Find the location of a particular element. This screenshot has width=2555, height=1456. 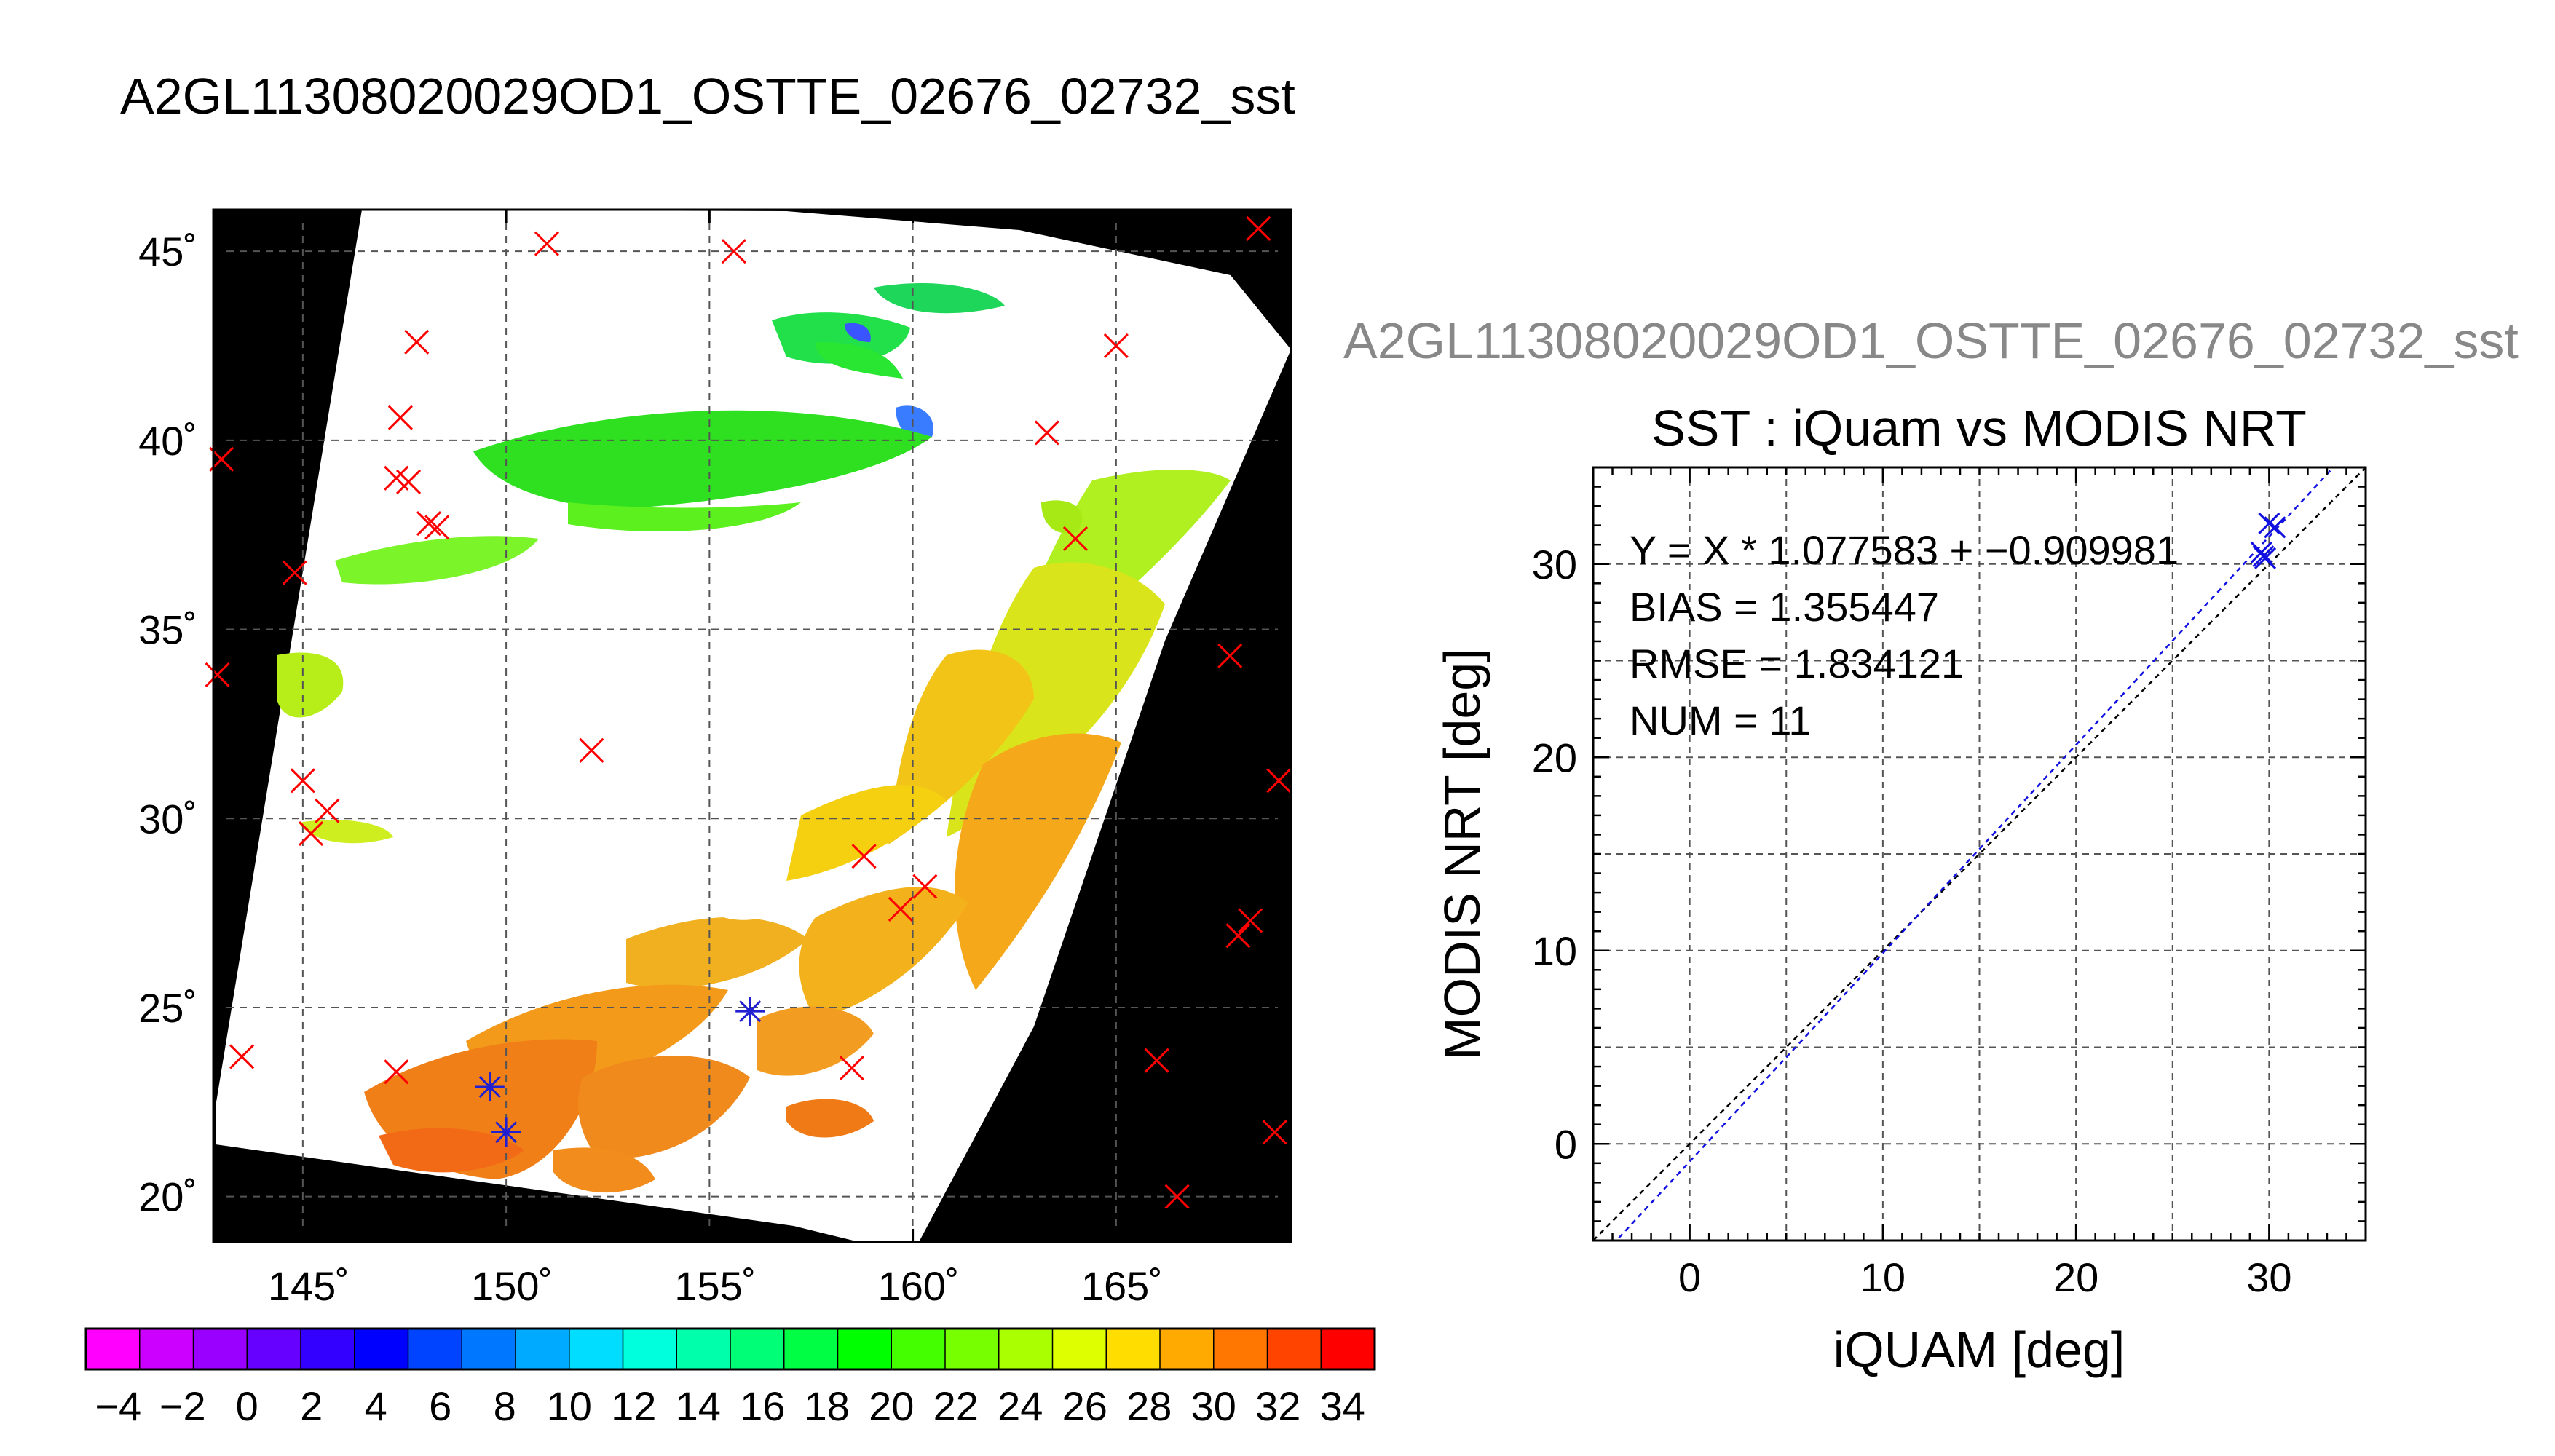

map-lat-label: 45˚ is located at coordinates (167, 251).